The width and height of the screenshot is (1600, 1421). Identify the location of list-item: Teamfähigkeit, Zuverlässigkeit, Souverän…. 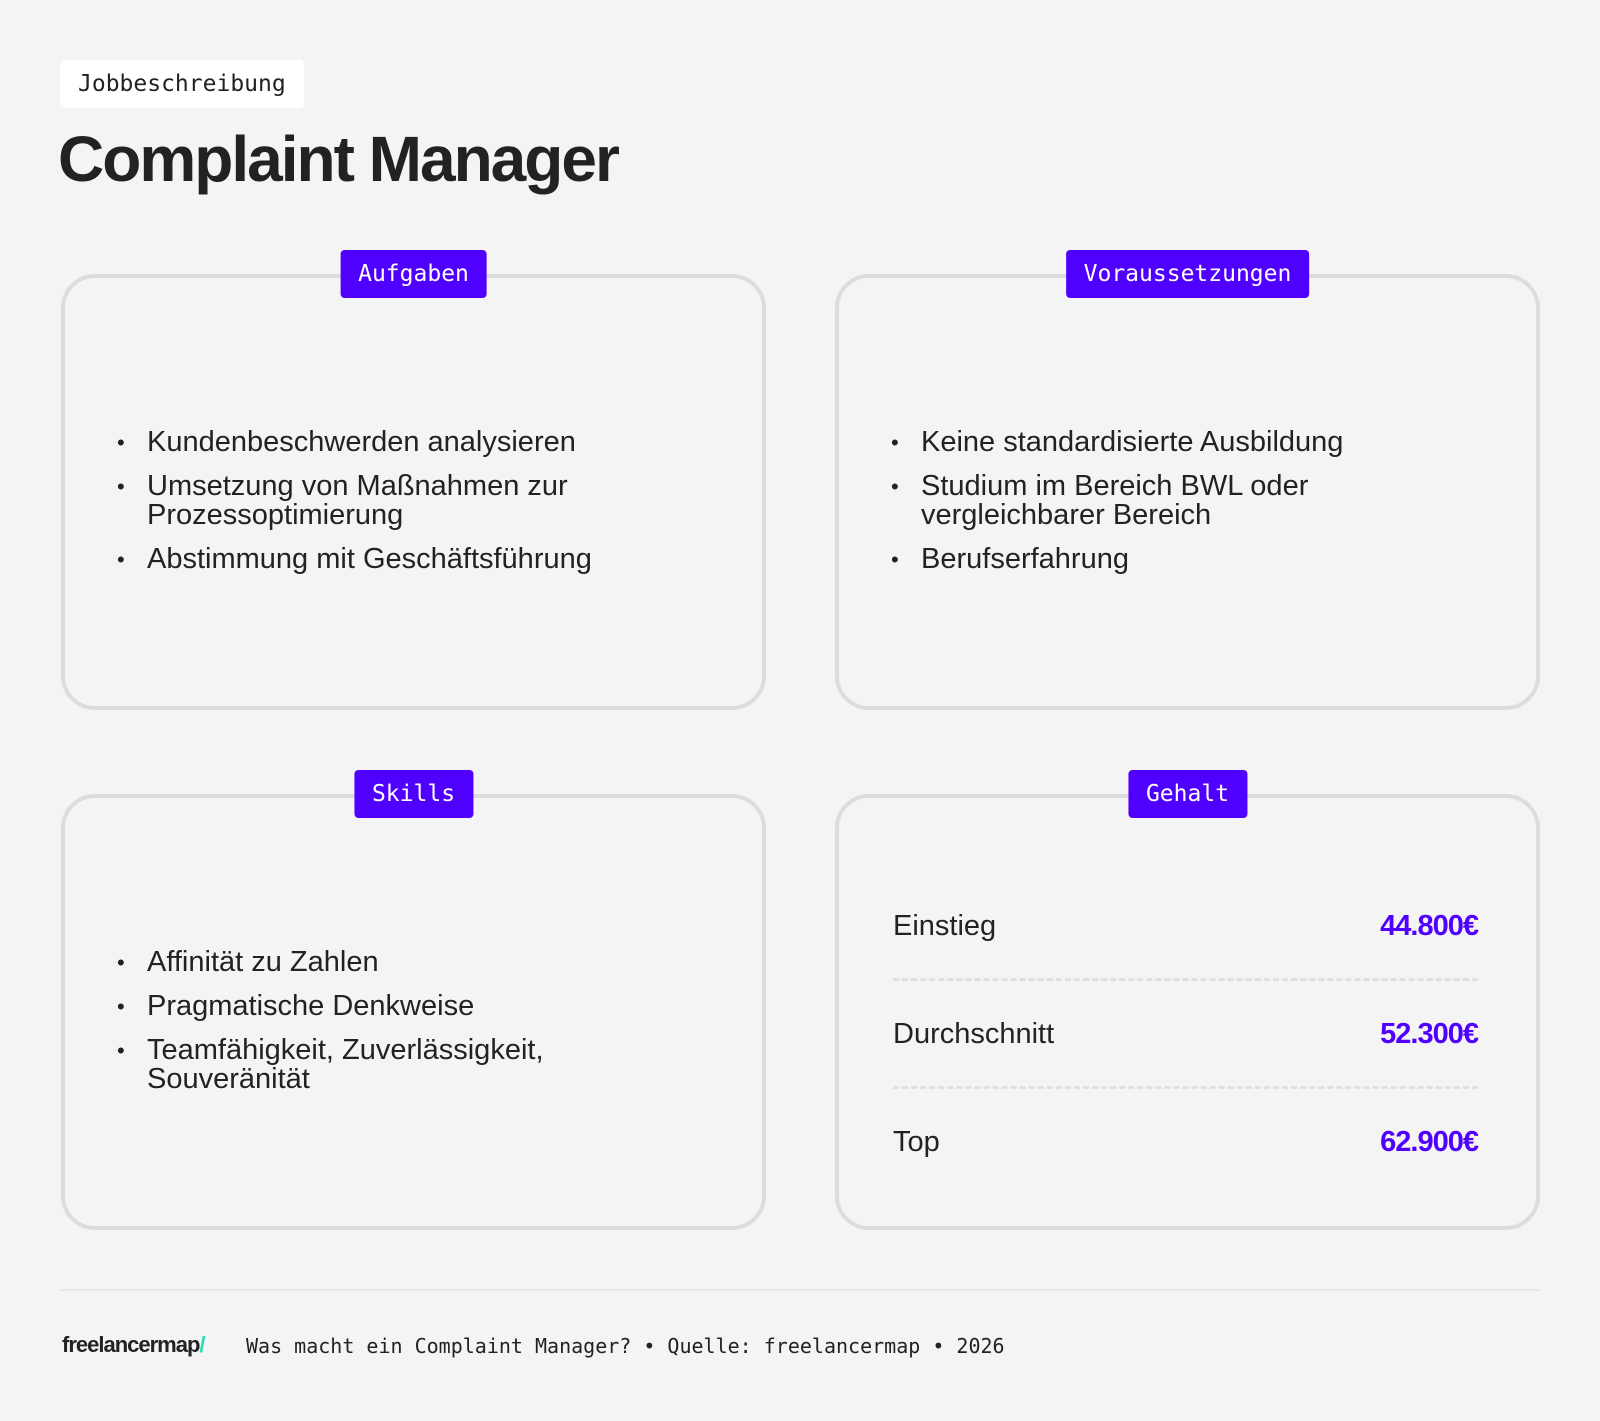
(352, 1065).